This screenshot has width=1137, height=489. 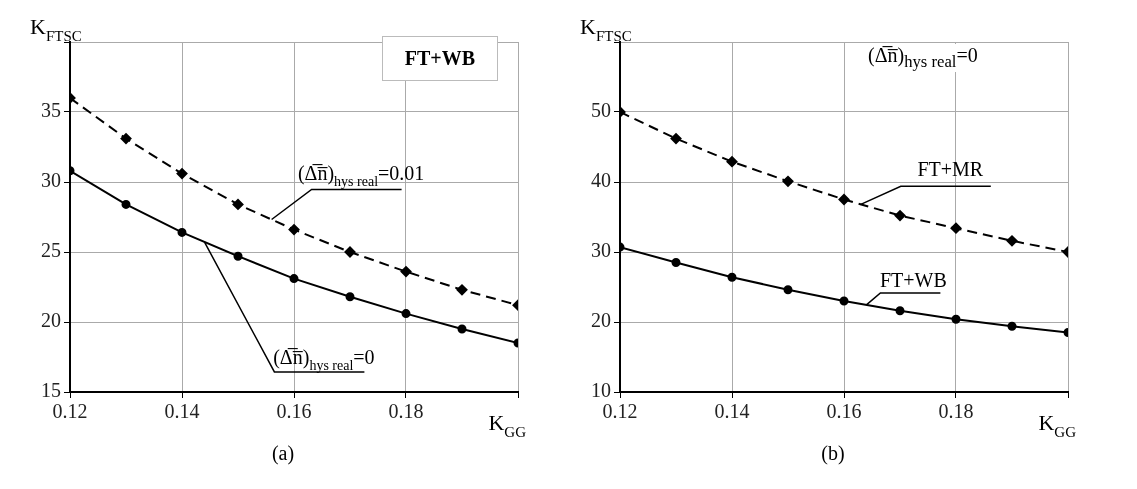 I want to click on annotation: (Δ̅n̅)$_{hys real}$=0, so click(x=923, y=58).